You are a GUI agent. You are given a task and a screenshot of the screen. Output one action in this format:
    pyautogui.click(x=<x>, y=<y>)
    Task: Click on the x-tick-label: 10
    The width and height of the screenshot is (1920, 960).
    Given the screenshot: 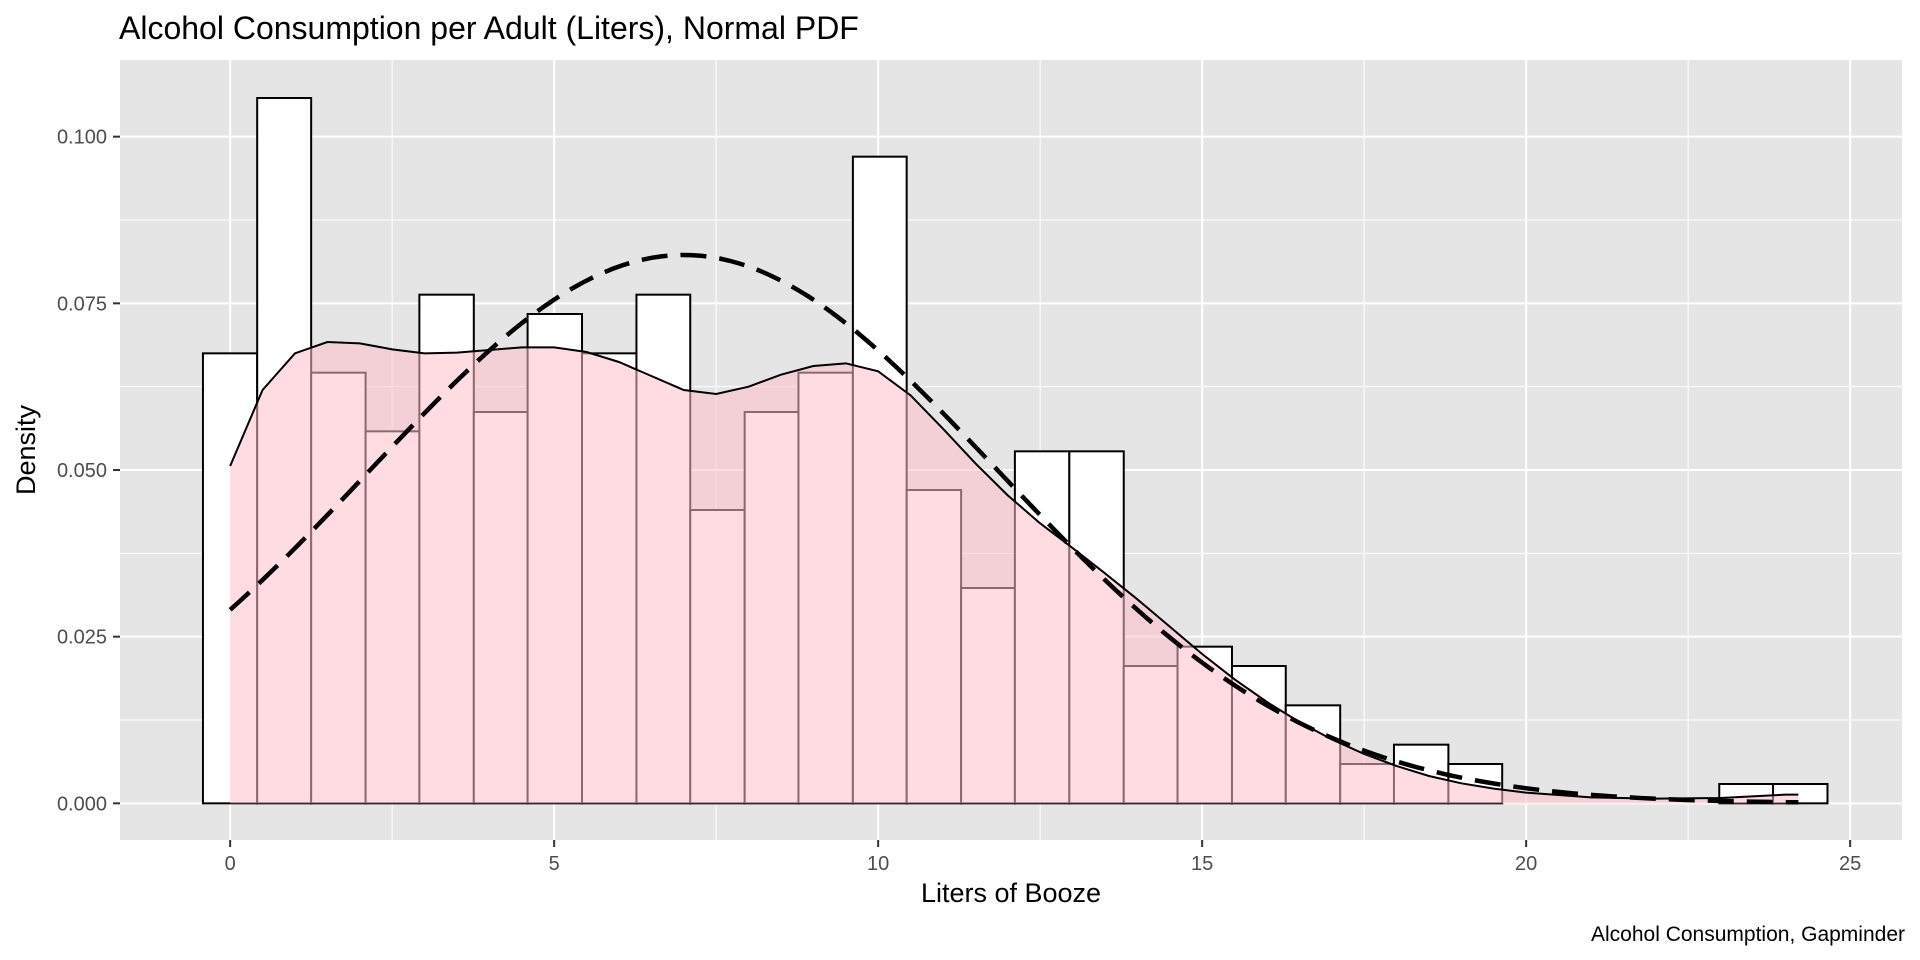 What is the action you would take?
    pyautogui.click(x=878, y=864)
    